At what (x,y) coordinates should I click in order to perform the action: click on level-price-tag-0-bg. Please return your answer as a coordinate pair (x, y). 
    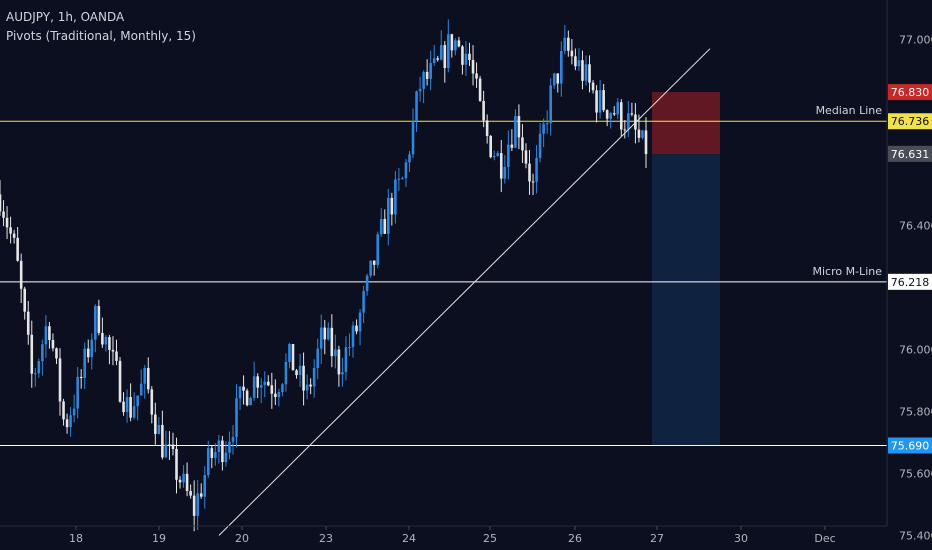
    Looking at the image, I should click on (910, 121).